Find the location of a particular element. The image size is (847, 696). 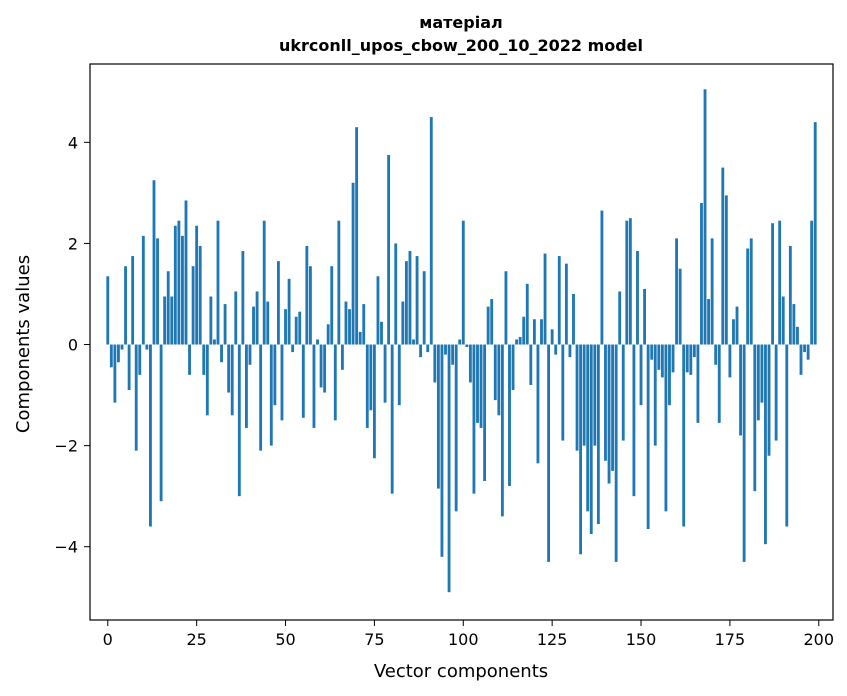

y-tick-label: −4 is located at coordinates (66, 547).